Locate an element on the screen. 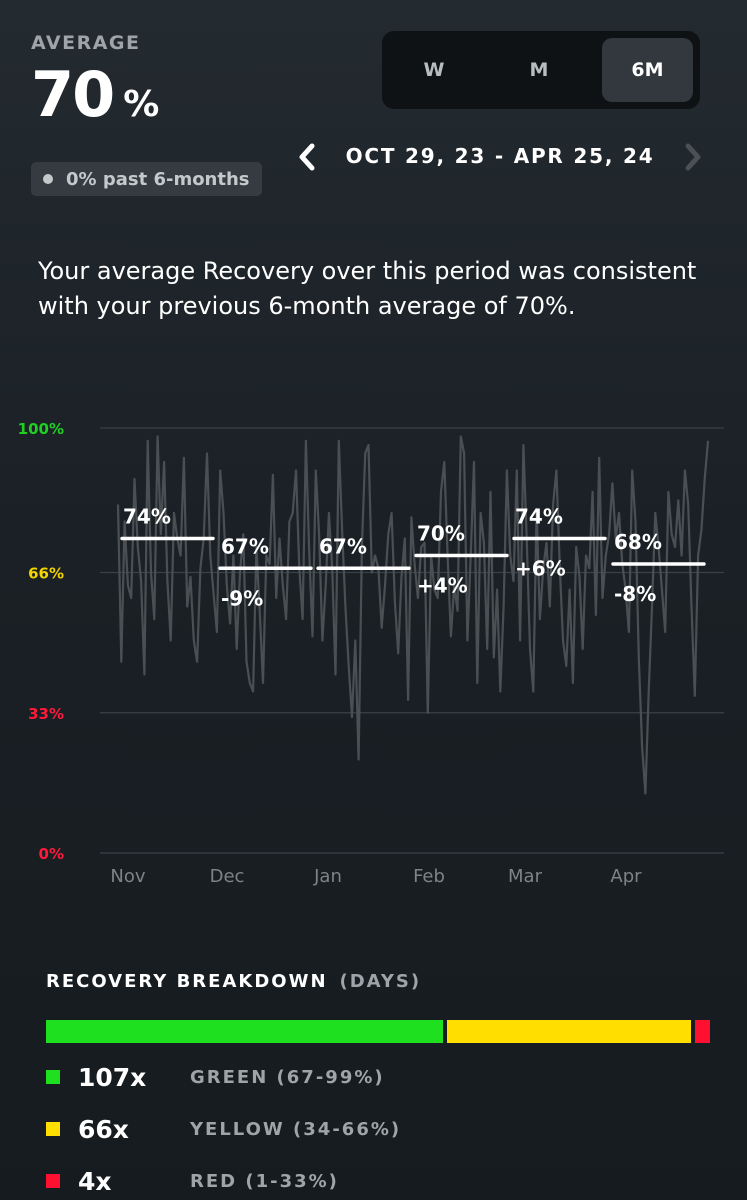 The height and width of the screenshot is (1200, 747). legend-row-green: 107x GREEN (67-99%) is located at coordinates (215, 1077).